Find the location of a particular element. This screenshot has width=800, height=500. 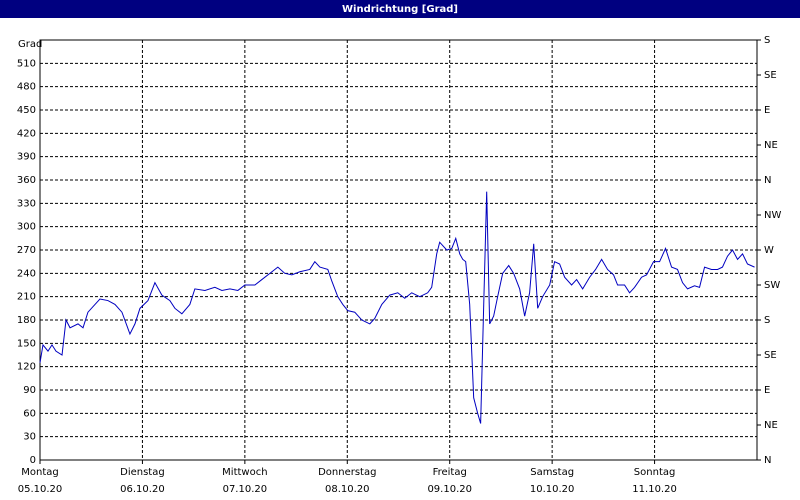

x-tick-label: Dienstag 06.10.20 is located at coordinates (142, 481).